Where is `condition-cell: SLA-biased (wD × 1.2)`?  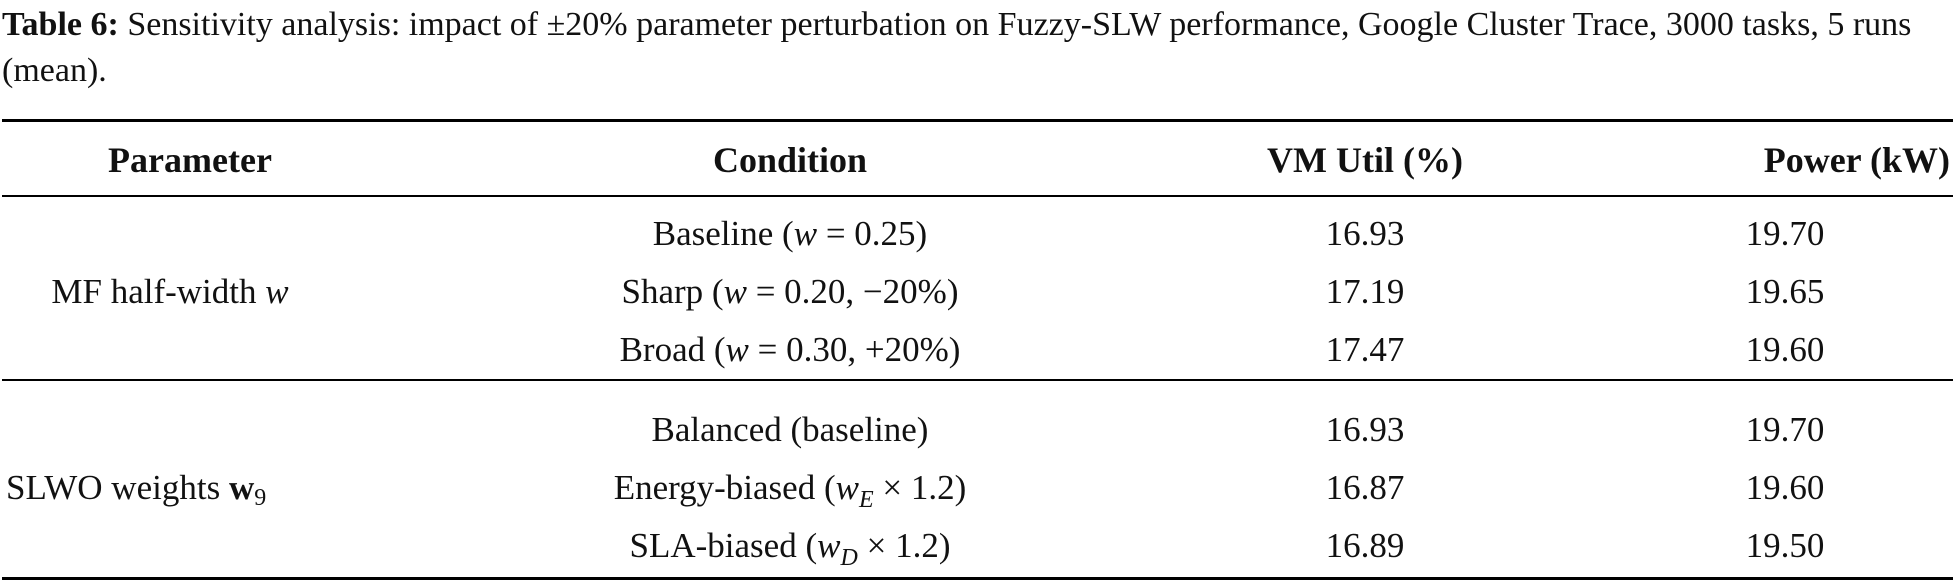
condition-cell: SLA-biased (wD × 1.2) is located at coordinates (790, 552).